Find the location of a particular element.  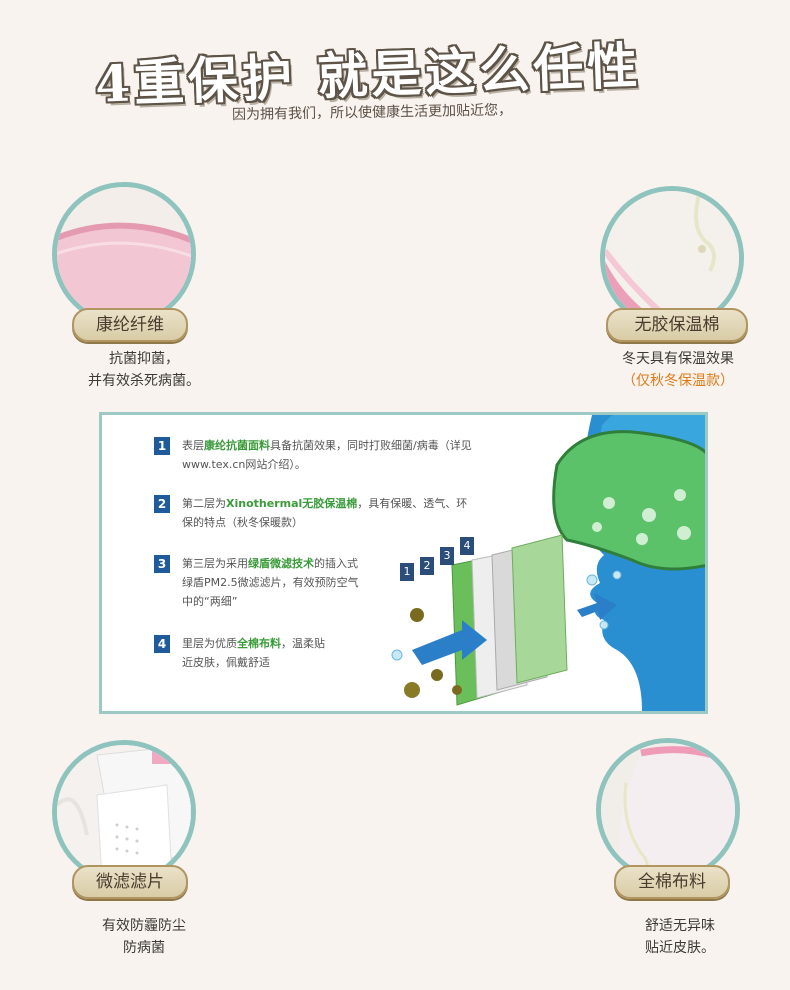

desc-filter-sheet: 有效防霾防尘 防病菌 is located at coordinates (144, 937).